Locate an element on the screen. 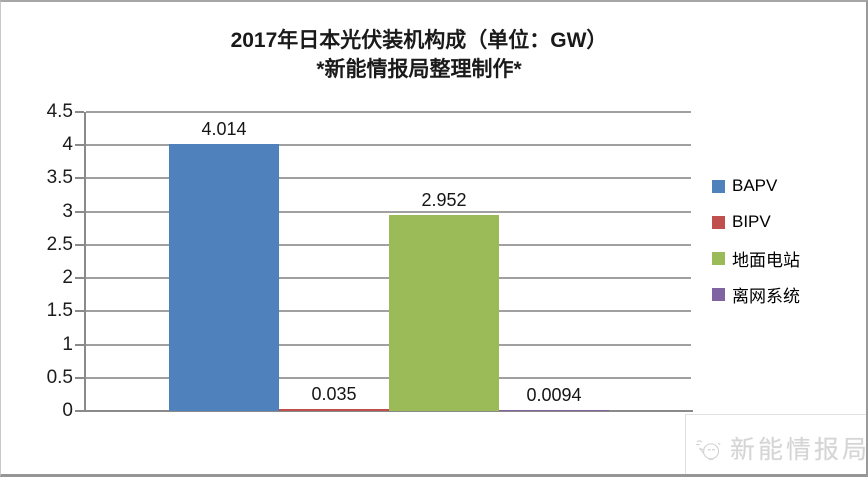  legend-label-bapv: BAPV is located at coordinates (755, 185).